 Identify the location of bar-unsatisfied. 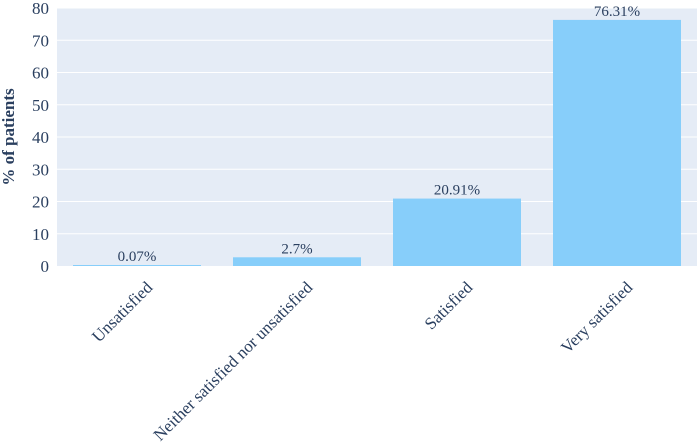
(137, 265).